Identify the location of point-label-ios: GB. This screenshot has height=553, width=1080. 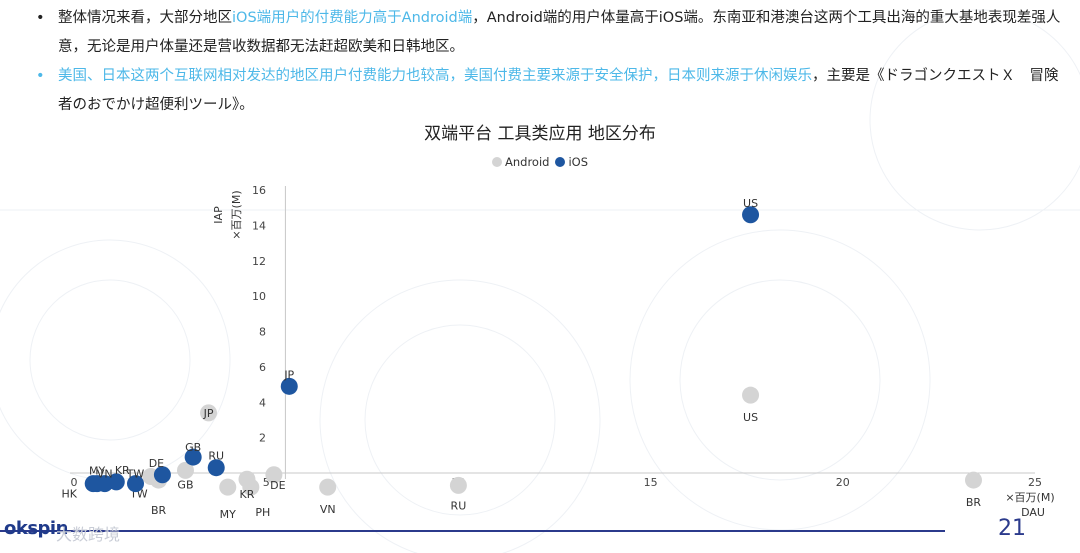
(193, 447).